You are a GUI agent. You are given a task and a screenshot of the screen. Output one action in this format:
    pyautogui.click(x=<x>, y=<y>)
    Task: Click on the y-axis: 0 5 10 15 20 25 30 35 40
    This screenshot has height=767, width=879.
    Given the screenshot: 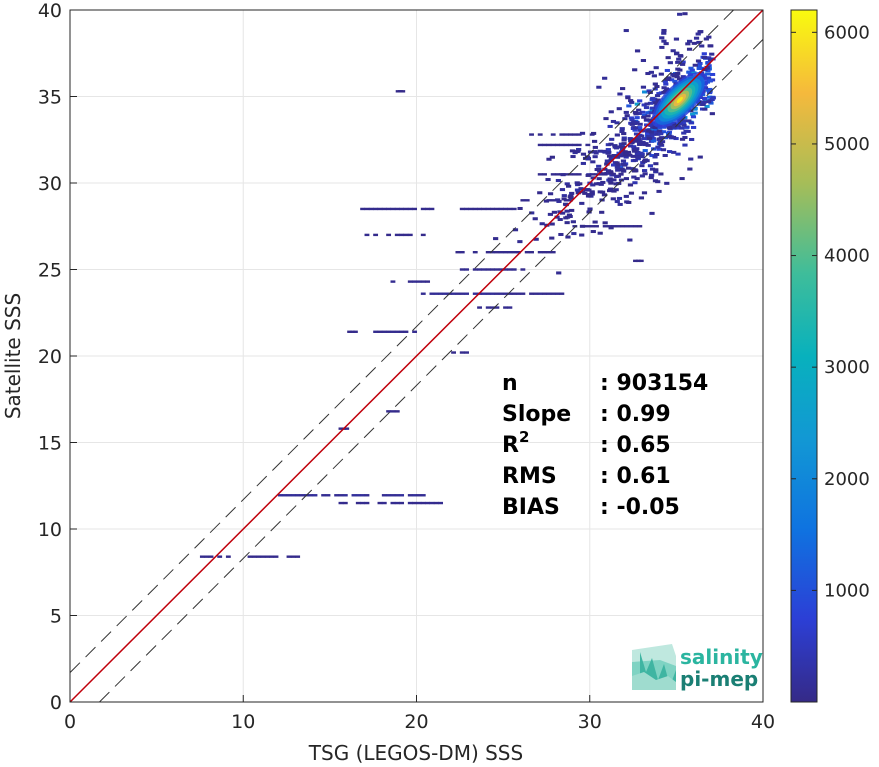 What is the action you would take?
    pyautogui.click(x=57, y=357)
    